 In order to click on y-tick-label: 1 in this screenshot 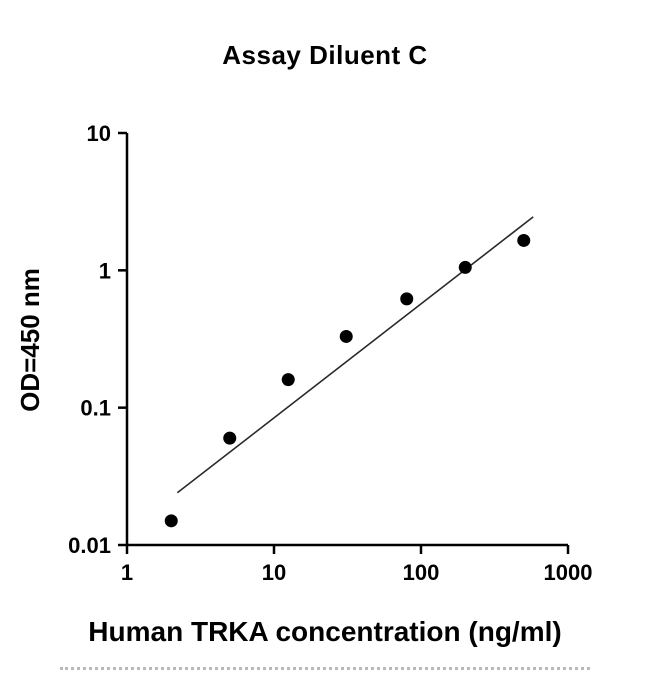, I will do `click(105, 270)`.